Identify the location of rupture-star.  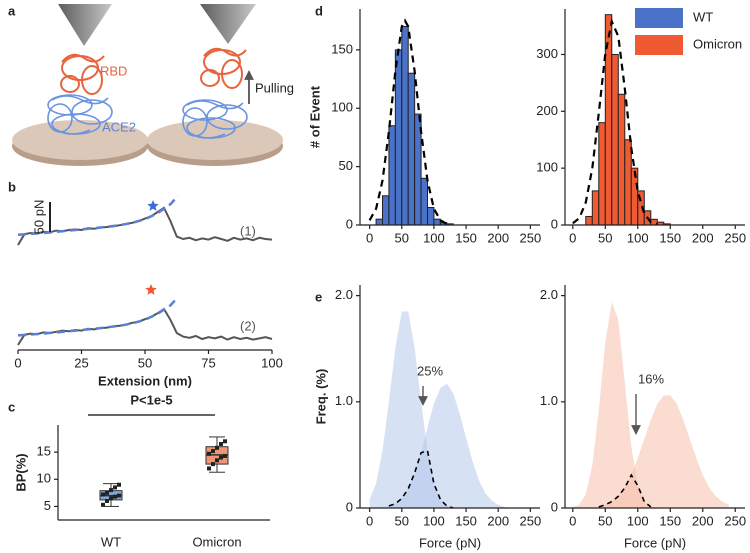
(151, 289).